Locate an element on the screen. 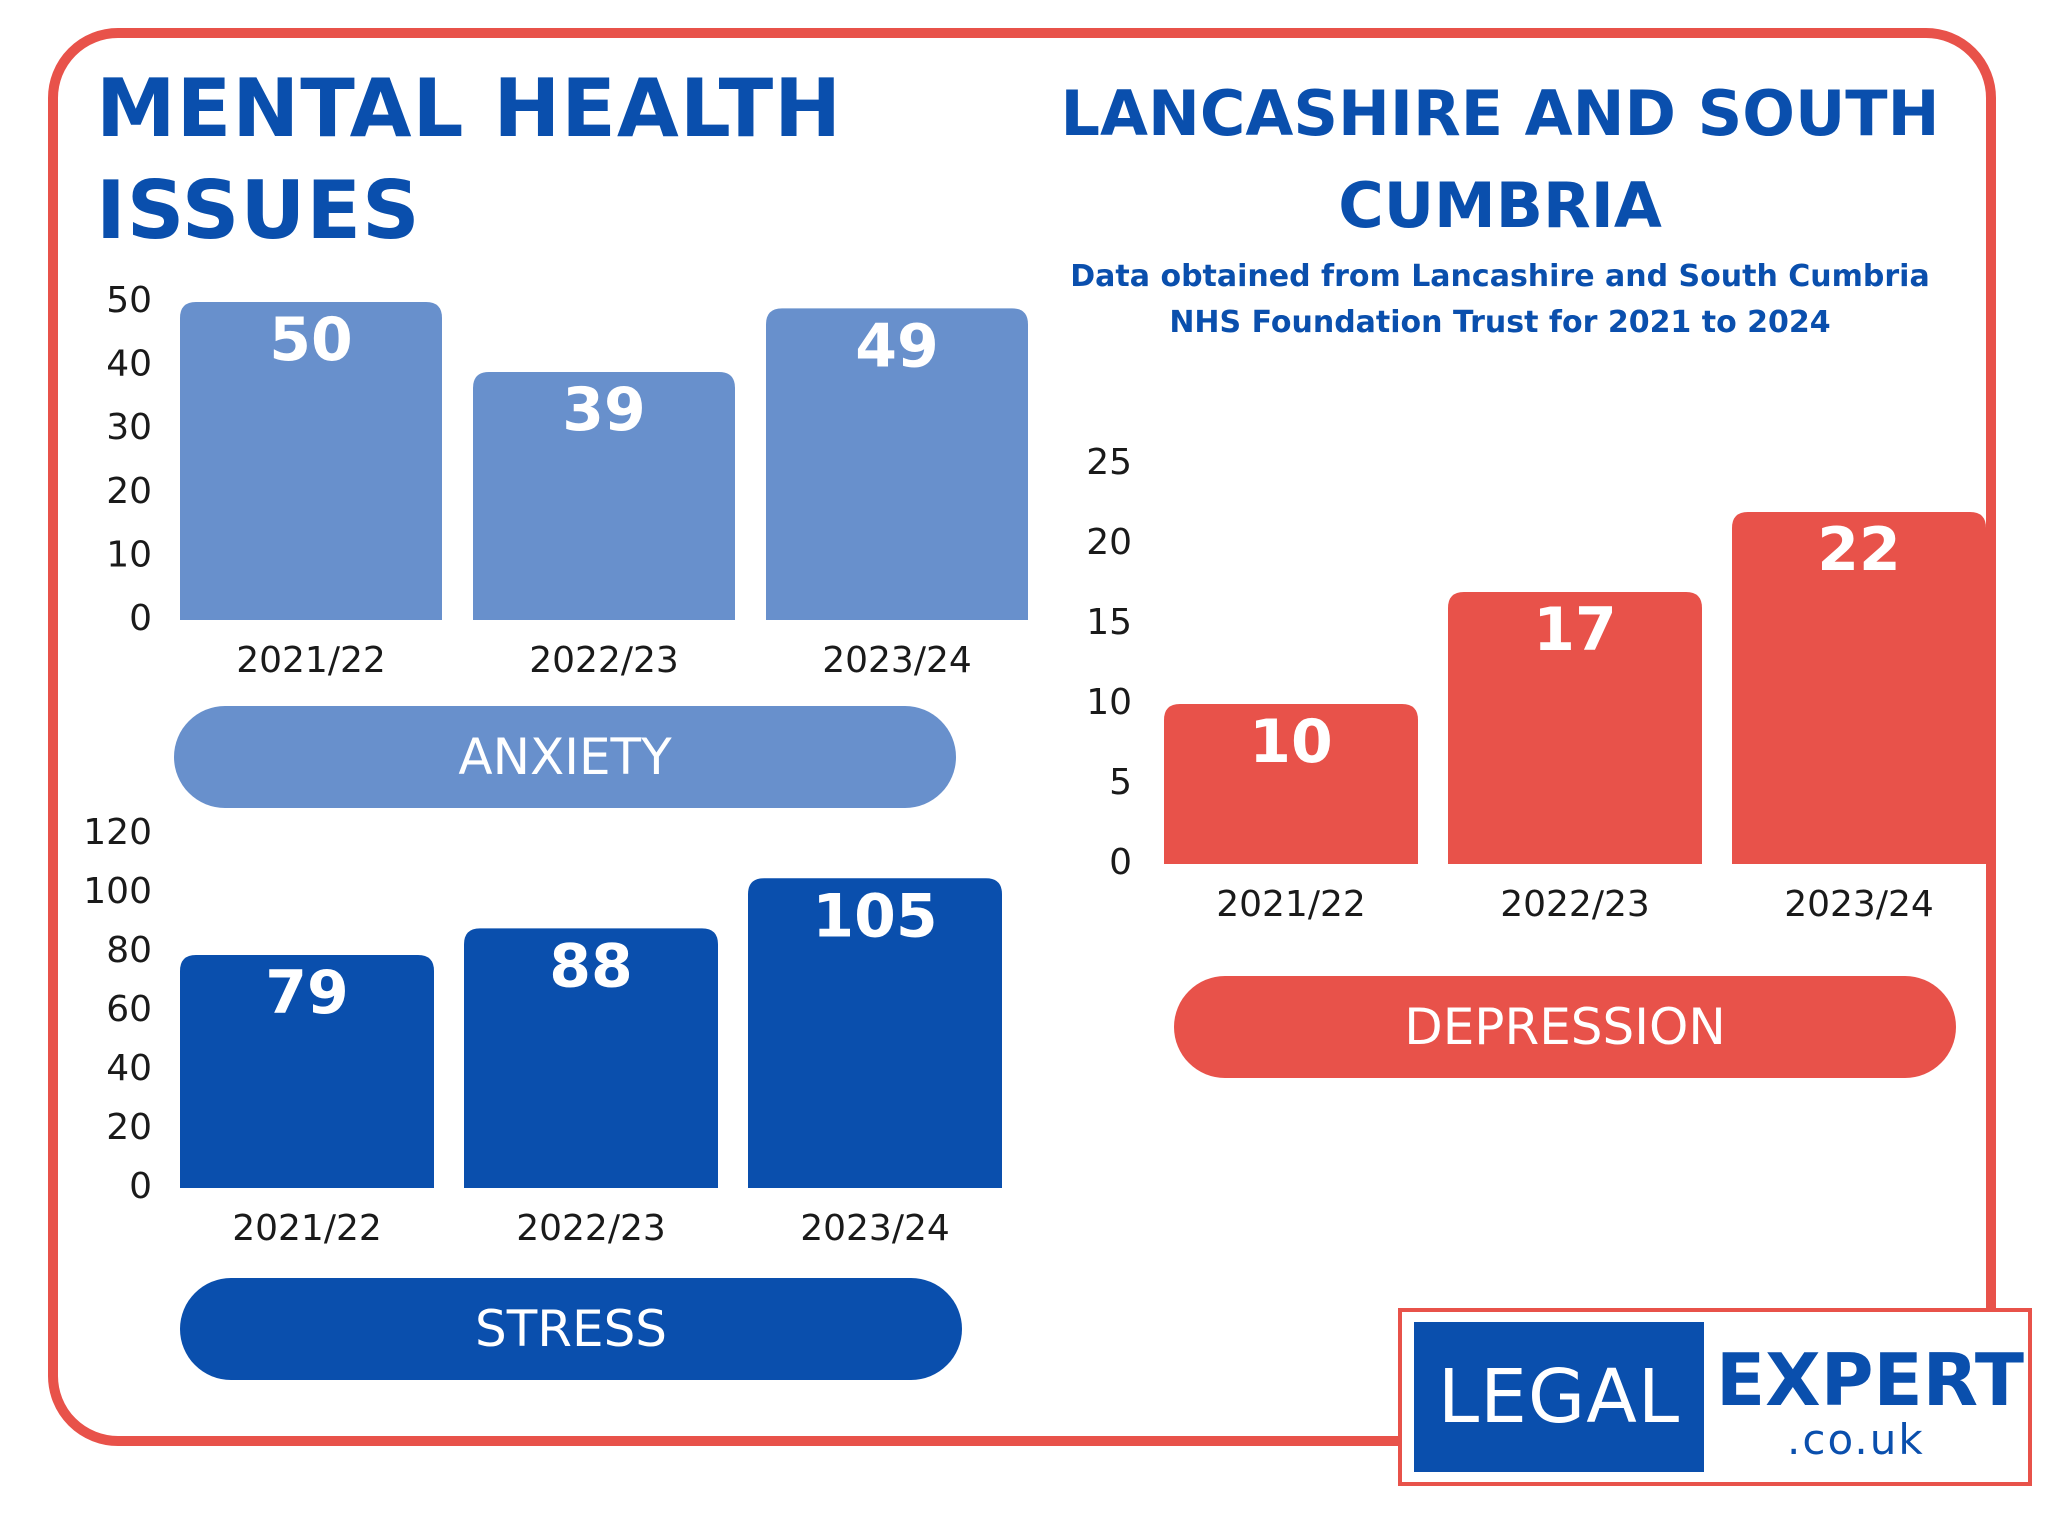 The image size is (2048, 1536). depression-category-label: 2021/22 is located at coordinates (1291, 904).